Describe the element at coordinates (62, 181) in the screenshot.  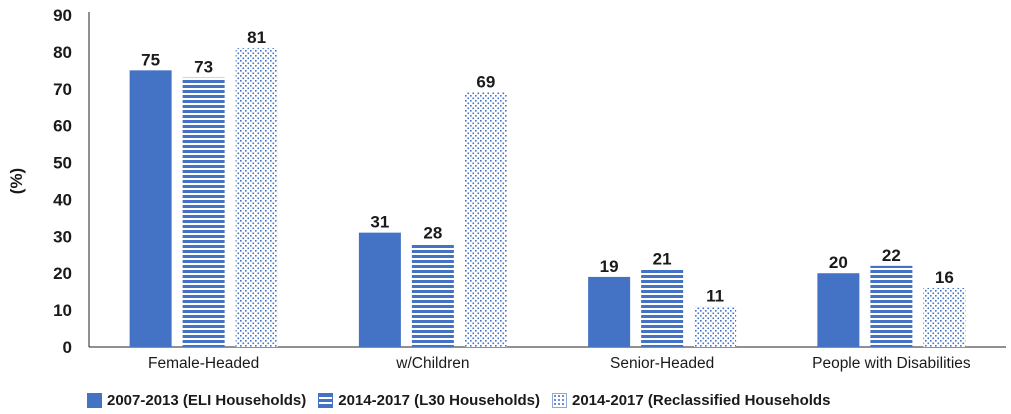
I see `y-axis-ticks: 0 10 20 30 40 50 60 70 80 90` at that location.